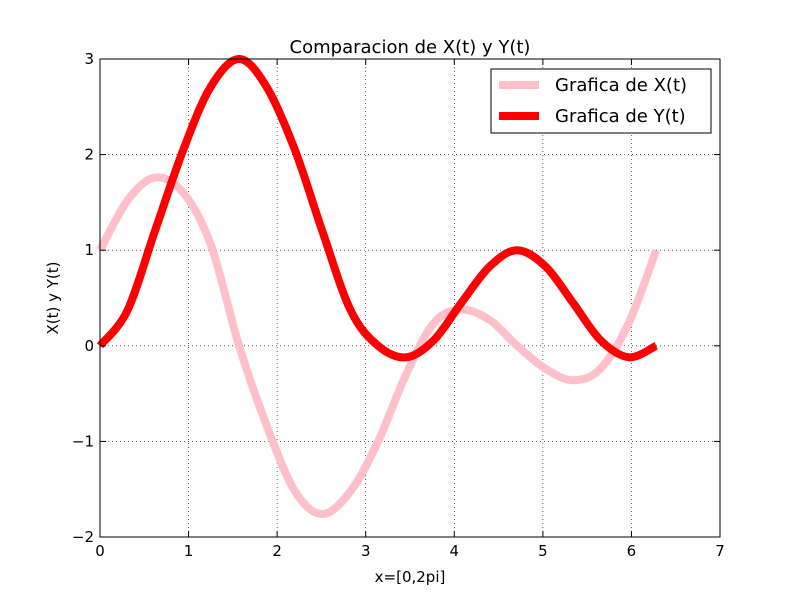  What do you see at coordinates (720, 551) in the screenshot?
I see `x-tick-label: 7` at bounding box center [720, 551].